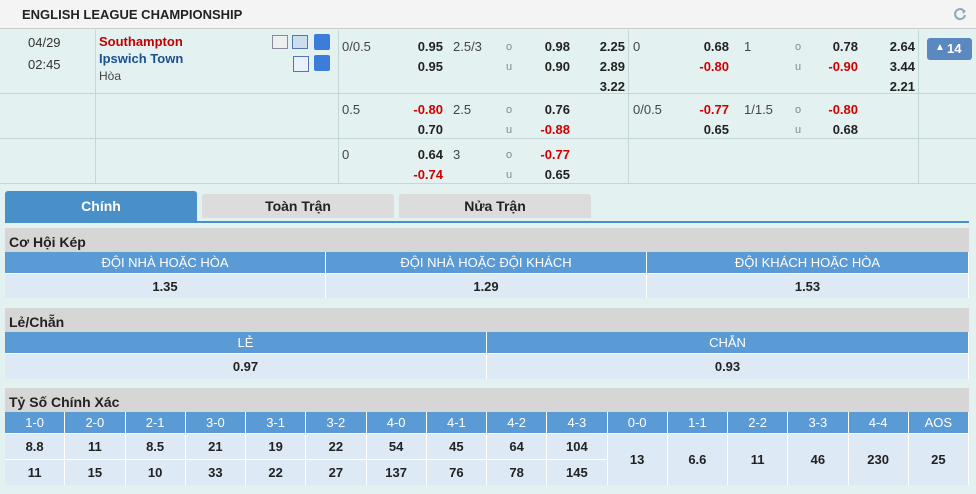  Describe the element at coordinates (430, 154) in the screenshot. I see `odds-value: 0.64` at that location.